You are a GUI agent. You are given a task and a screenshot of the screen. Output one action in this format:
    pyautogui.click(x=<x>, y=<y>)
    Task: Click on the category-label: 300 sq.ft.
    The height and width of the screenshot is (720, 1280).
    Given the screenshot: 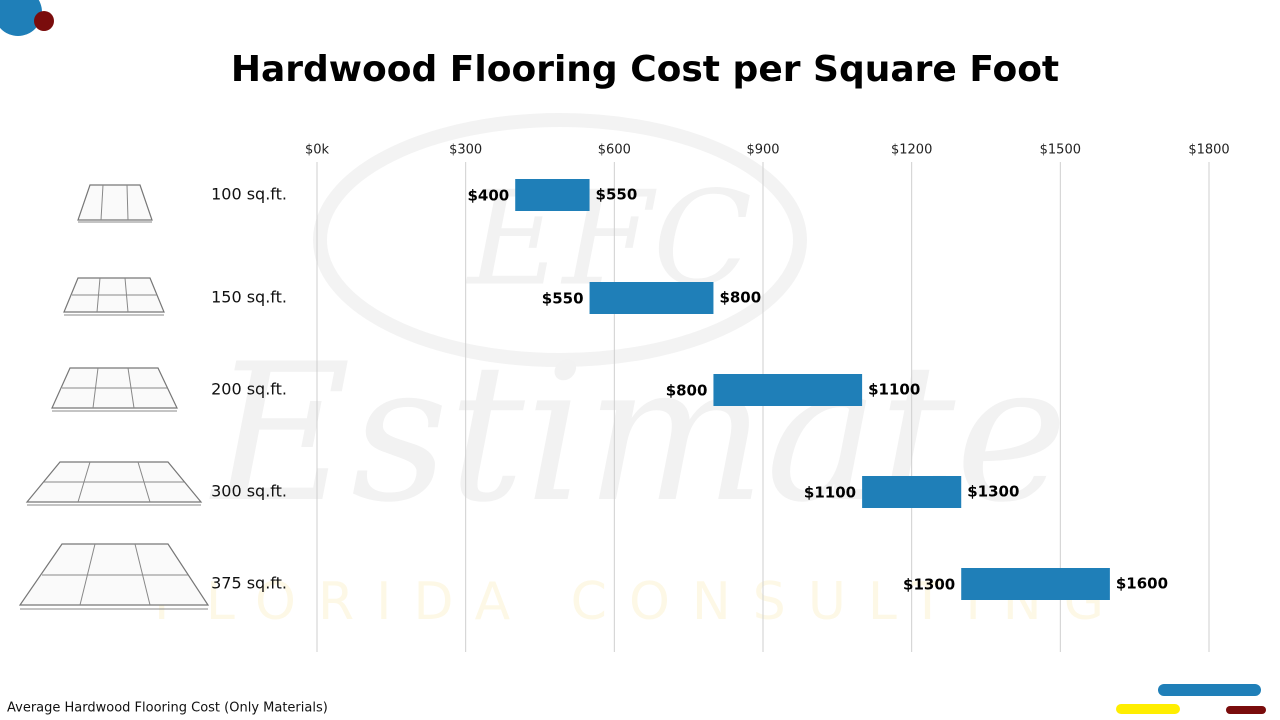 What is the action you would take?
    pyautogui.click(x=249, y=491)
    